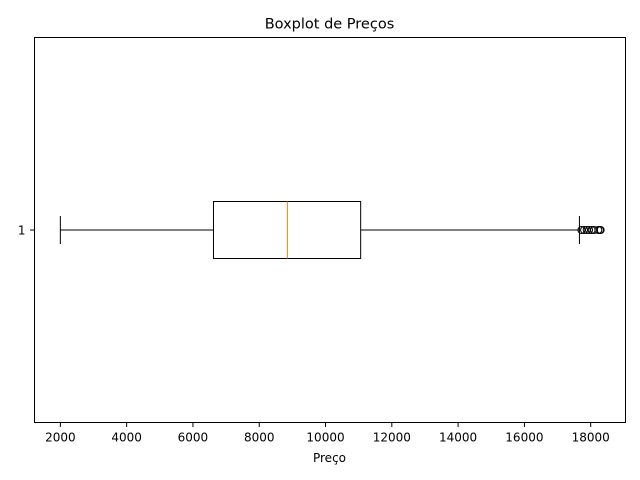 The height and width of the screenshot is (480, 640). What do you see at coordinates (22, 231) in the screenshot?
I see `y-tick-label: 1` at bounding box center [22, 231].